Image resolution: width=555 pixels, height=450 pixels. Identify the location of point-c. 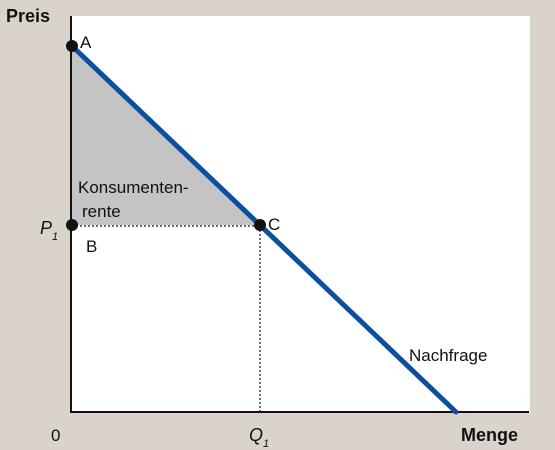
(260, 225).